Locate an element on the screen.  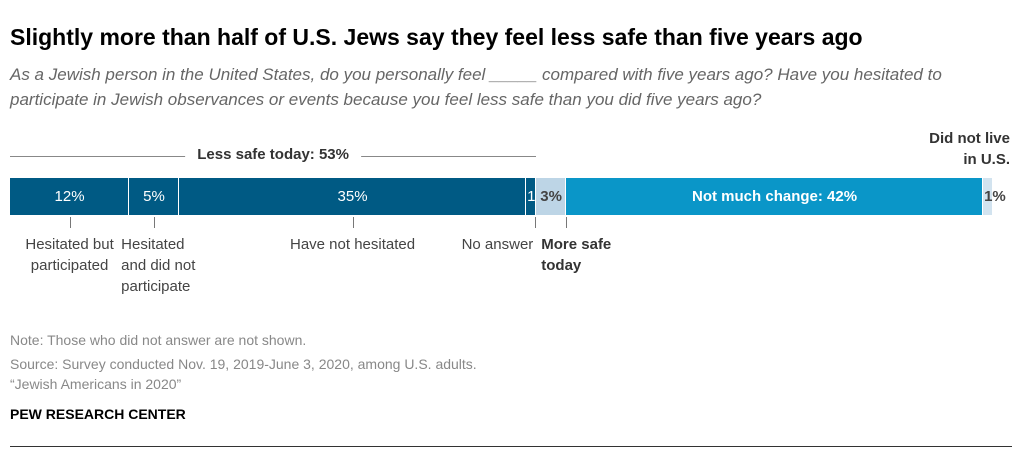
category-label: More safe today is located at coordinates (576, 255).